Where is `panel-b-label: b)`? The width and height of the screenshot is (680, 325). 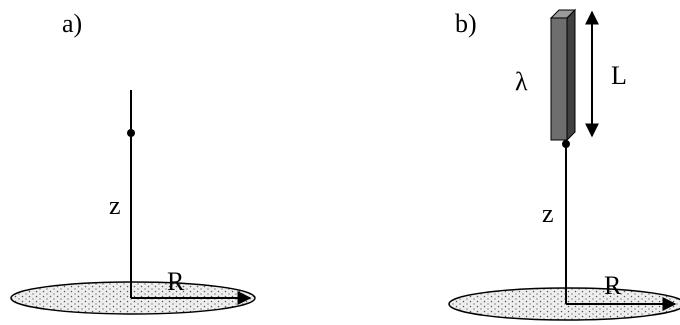 panel-b-label: b) is located at coordinates (466, 23).